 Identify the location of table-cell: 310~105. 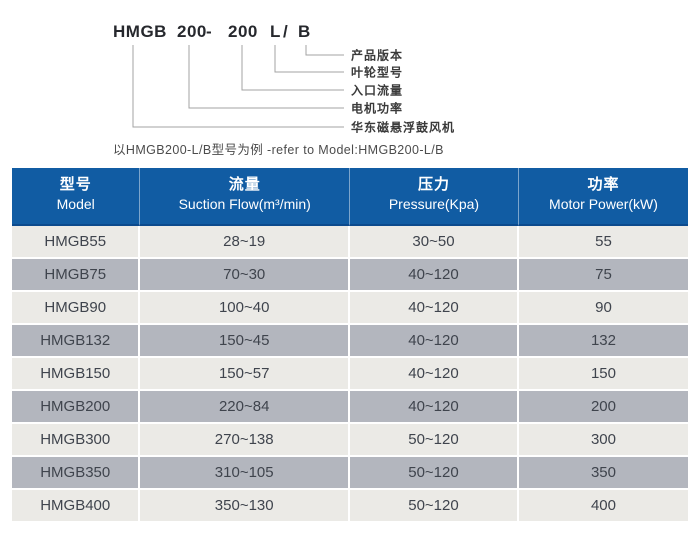
(245, 471).